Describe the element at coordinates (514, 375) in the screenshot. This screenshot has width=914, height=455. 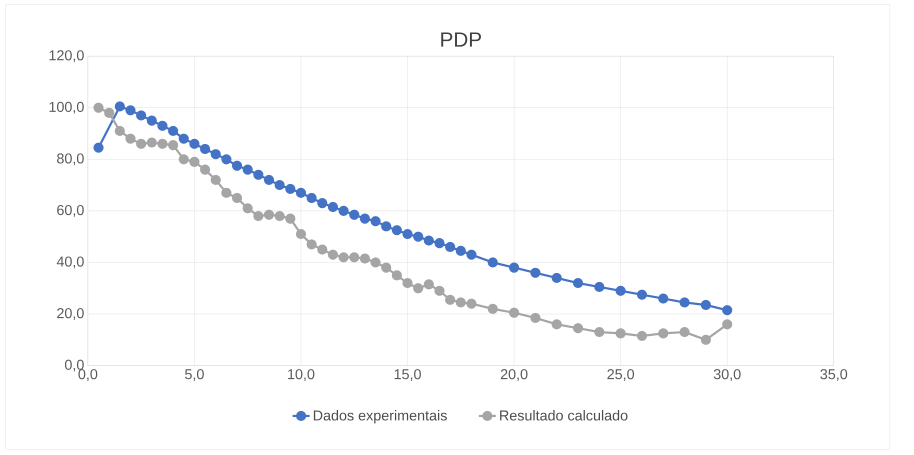
I see `x-tick-label: 20,0` at that location.